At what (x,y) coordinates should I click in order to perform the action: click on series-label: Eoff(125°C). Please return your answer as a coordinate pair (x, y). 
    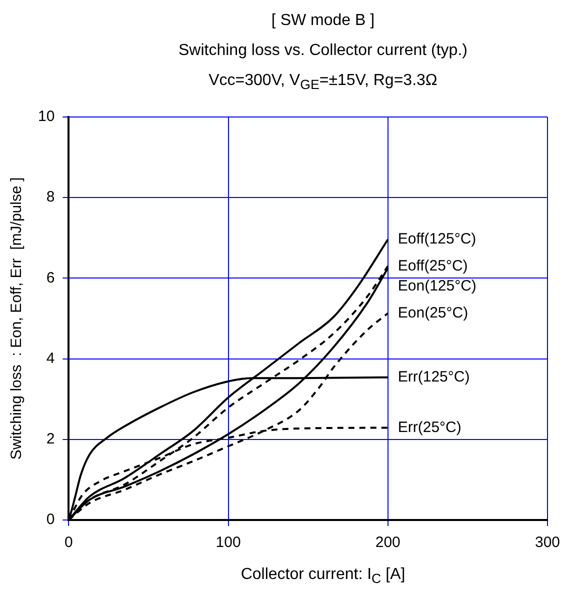
    Looking at the image, I should click on (437, 239).